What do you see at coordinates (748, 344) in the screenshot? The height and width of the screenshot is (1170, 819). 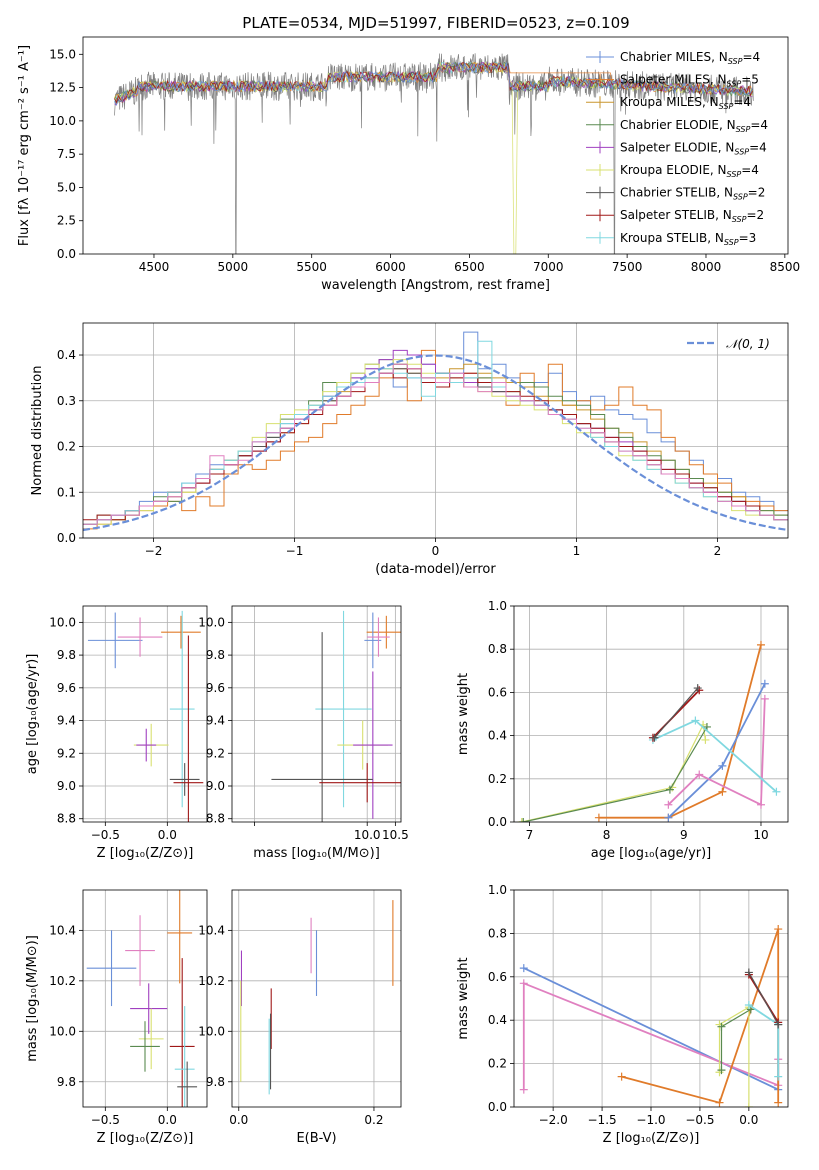 I see `legend-label: 𝒩(0, 1)` at bounding box center [748, 344].